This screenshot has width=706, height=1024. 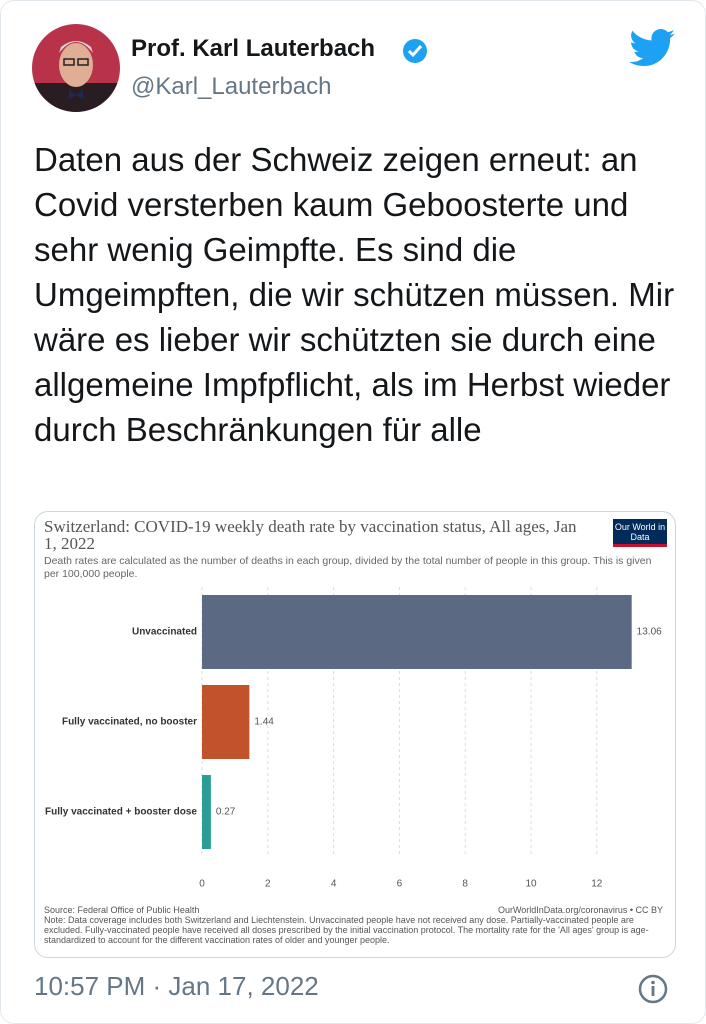 I want to click on x-tick-label: 4, so click(x=334, y=884).